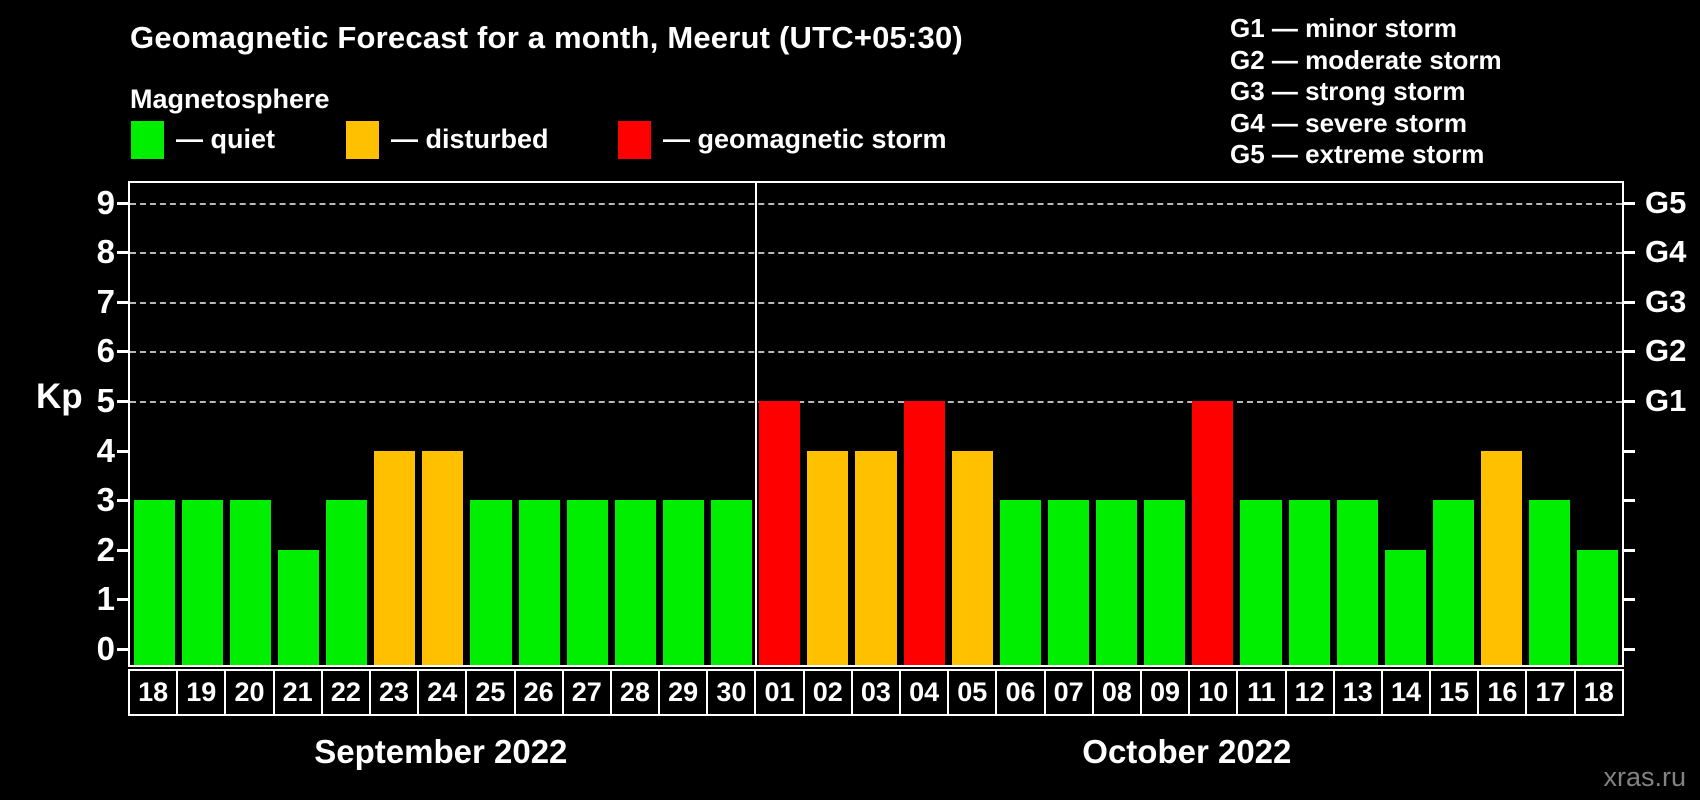  Describe the element at coordinates (105, 351) in the screenshot. I see `y-label-6: 6` at that location.